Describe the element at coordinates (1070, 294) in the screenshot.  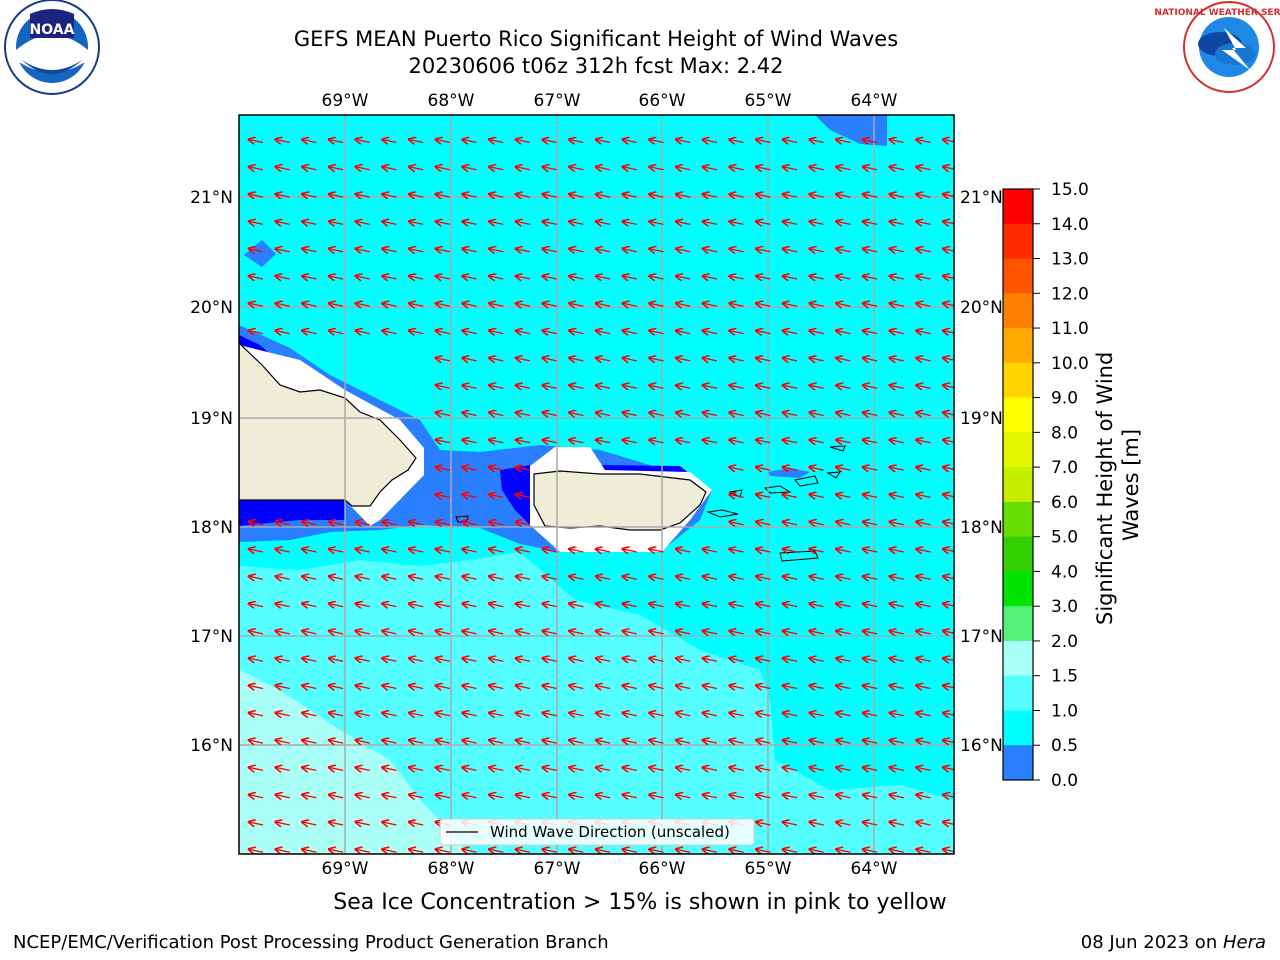
I see `colorbar-tick-label: 12.0` at that location.